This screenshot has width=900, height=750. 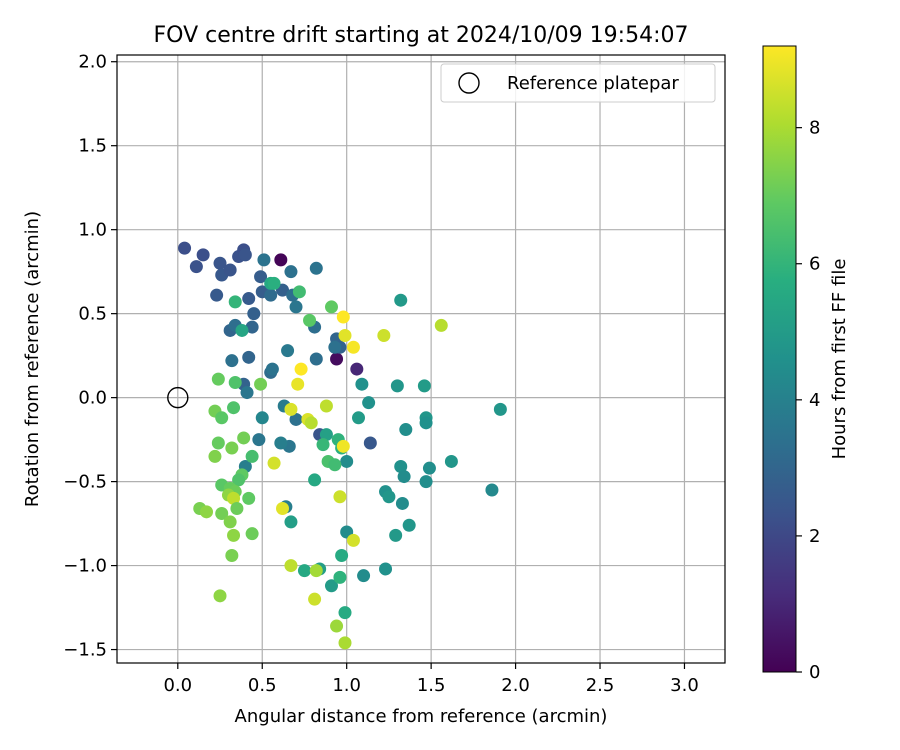 I want to click on y-tick-label: 0.0, so click(x=92, y=398).